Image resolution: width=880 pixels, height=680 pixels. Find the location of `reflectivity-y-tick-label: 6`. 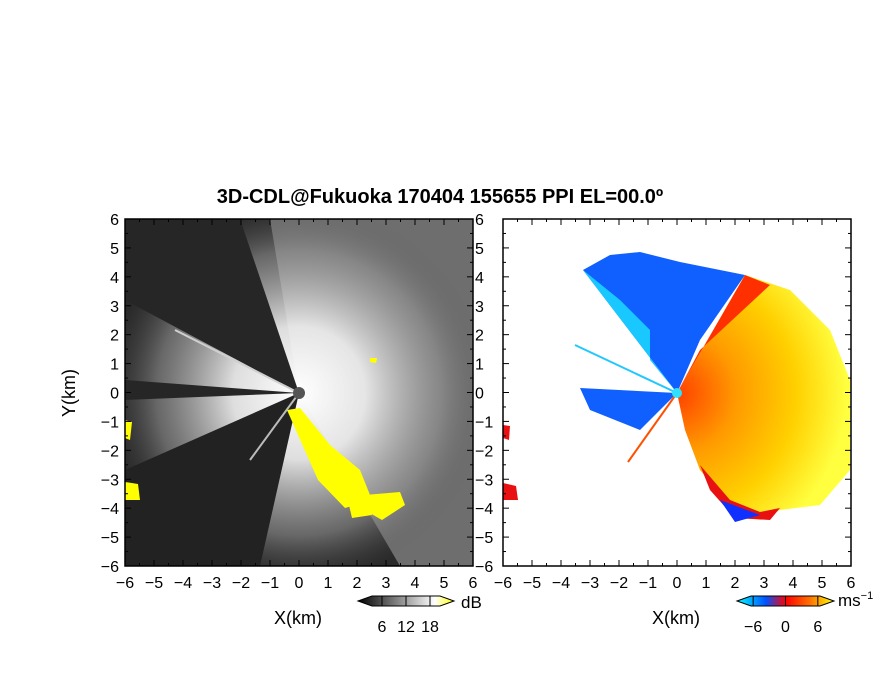

reflectivity-y-tick-label: 6 is located at coordinates (114, 220).